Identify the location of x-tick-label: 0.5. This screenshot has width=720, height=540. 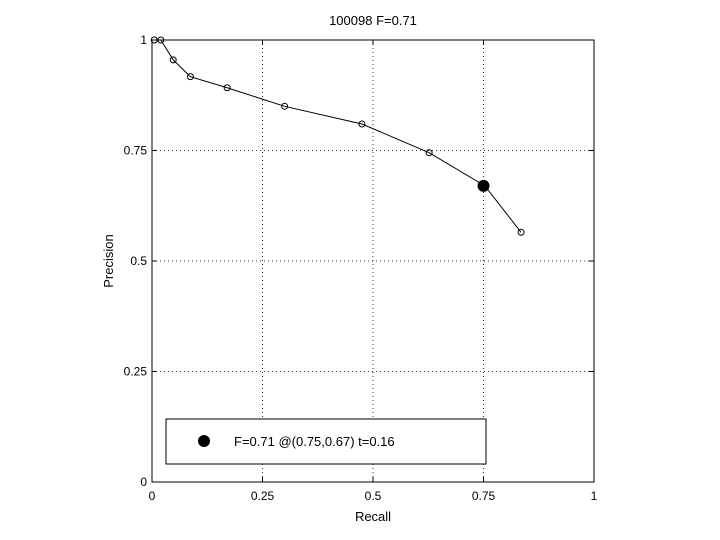
(373, 496).